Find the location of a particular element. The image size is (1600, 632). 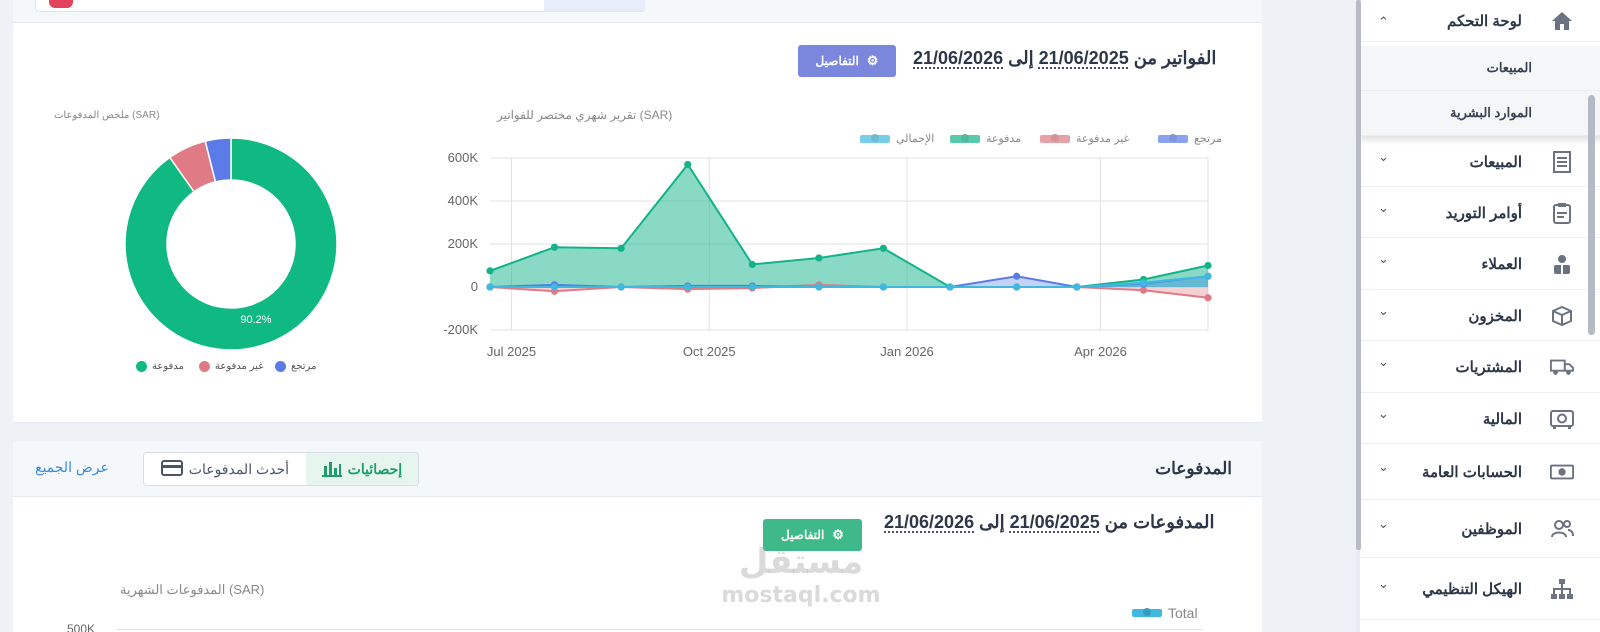

legend-item: مرتجع is located at coordinates (1190, 138).